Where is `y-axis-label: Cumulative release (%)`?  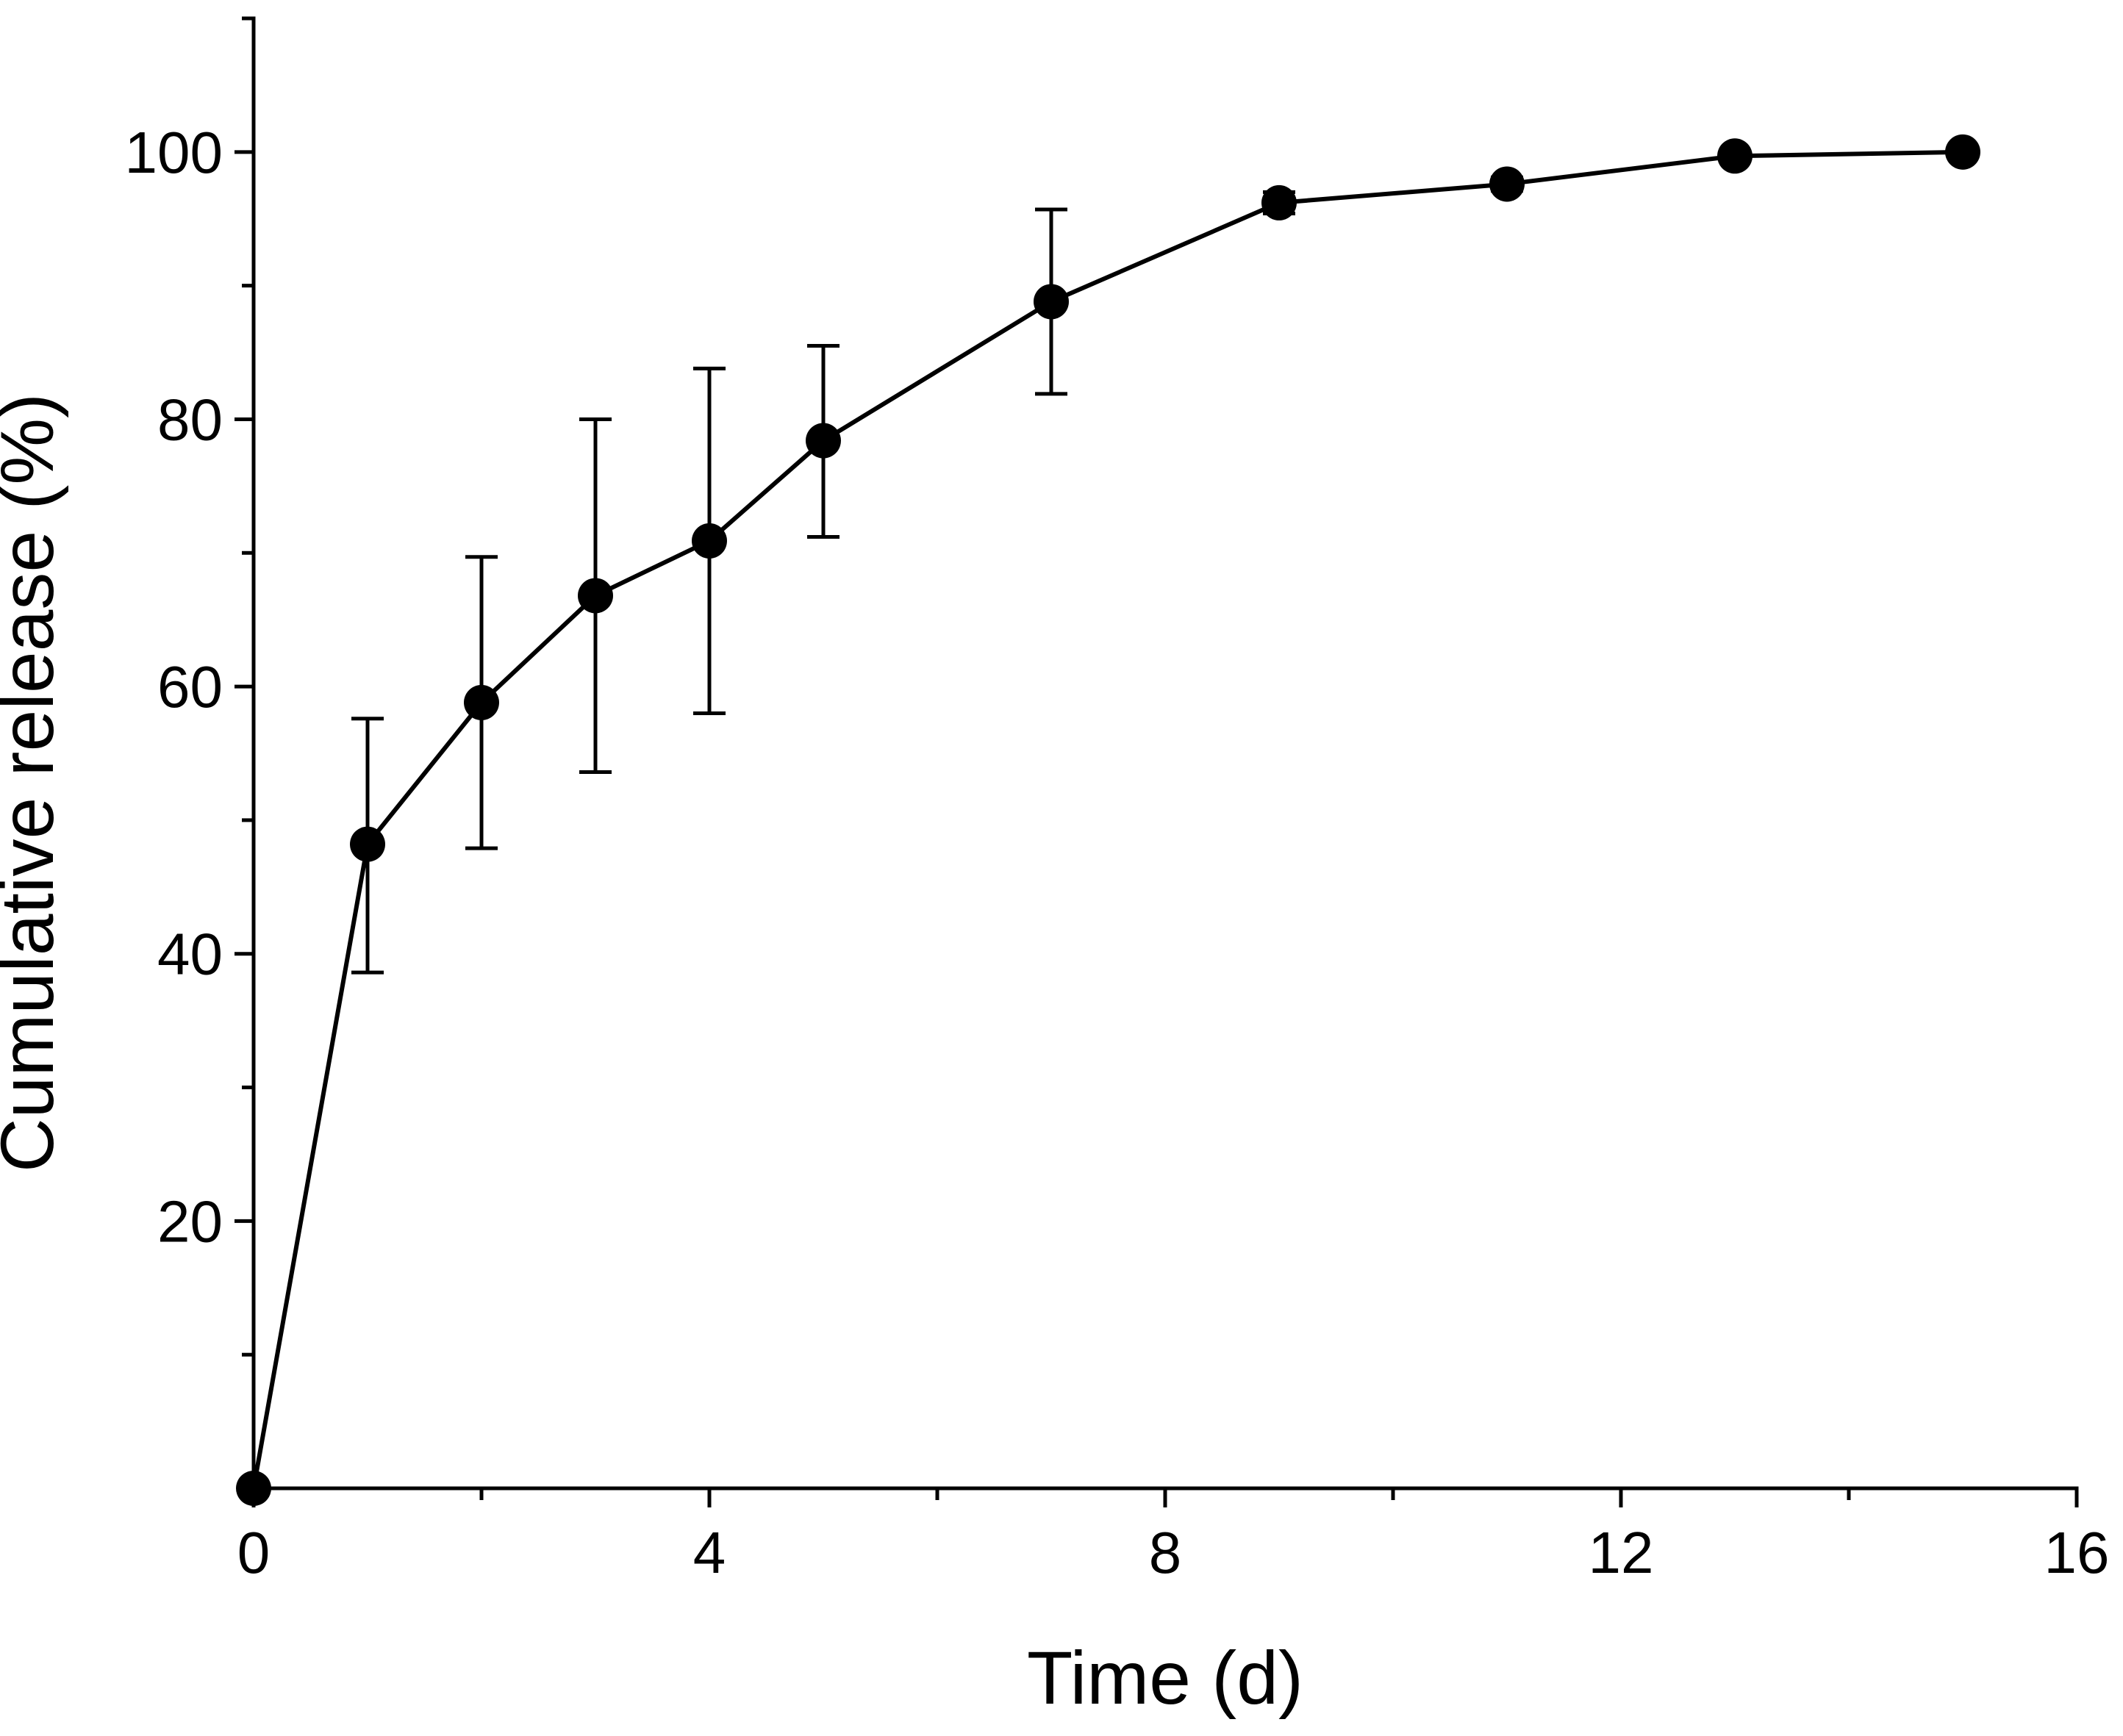 y-axis-label: Cumulative release (%) is located at coordinates (34, 782).